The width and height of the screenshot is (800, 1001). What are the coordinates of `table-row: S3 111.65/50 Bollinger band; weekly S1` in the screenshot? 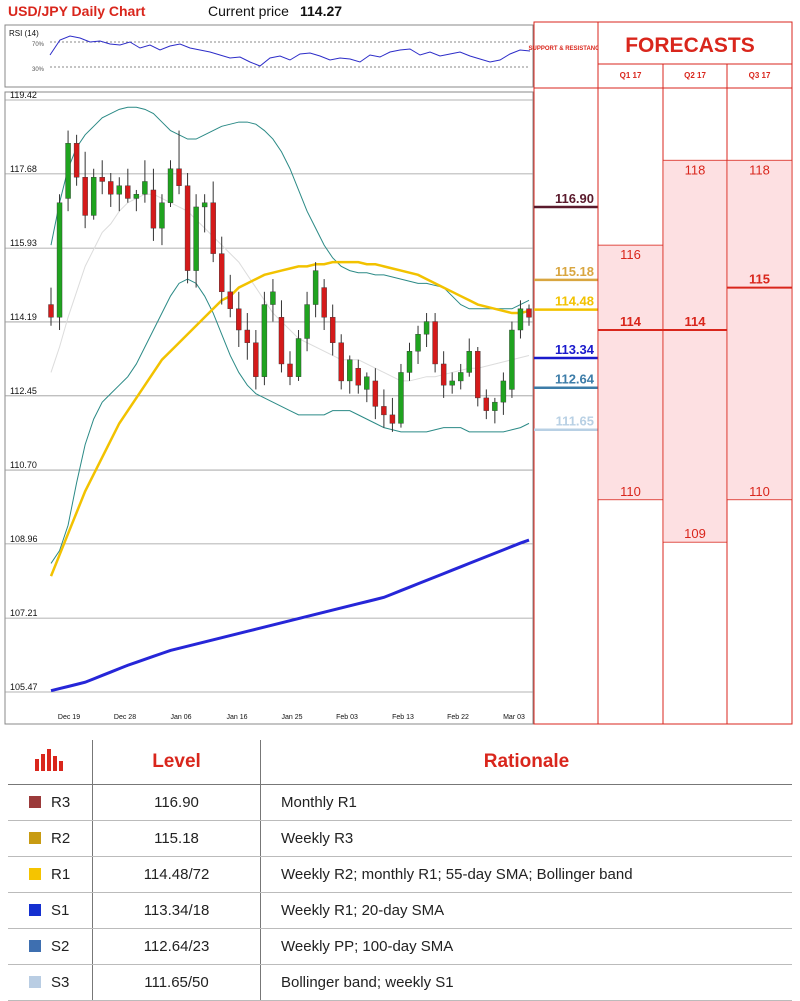 It's located at (400, 982).